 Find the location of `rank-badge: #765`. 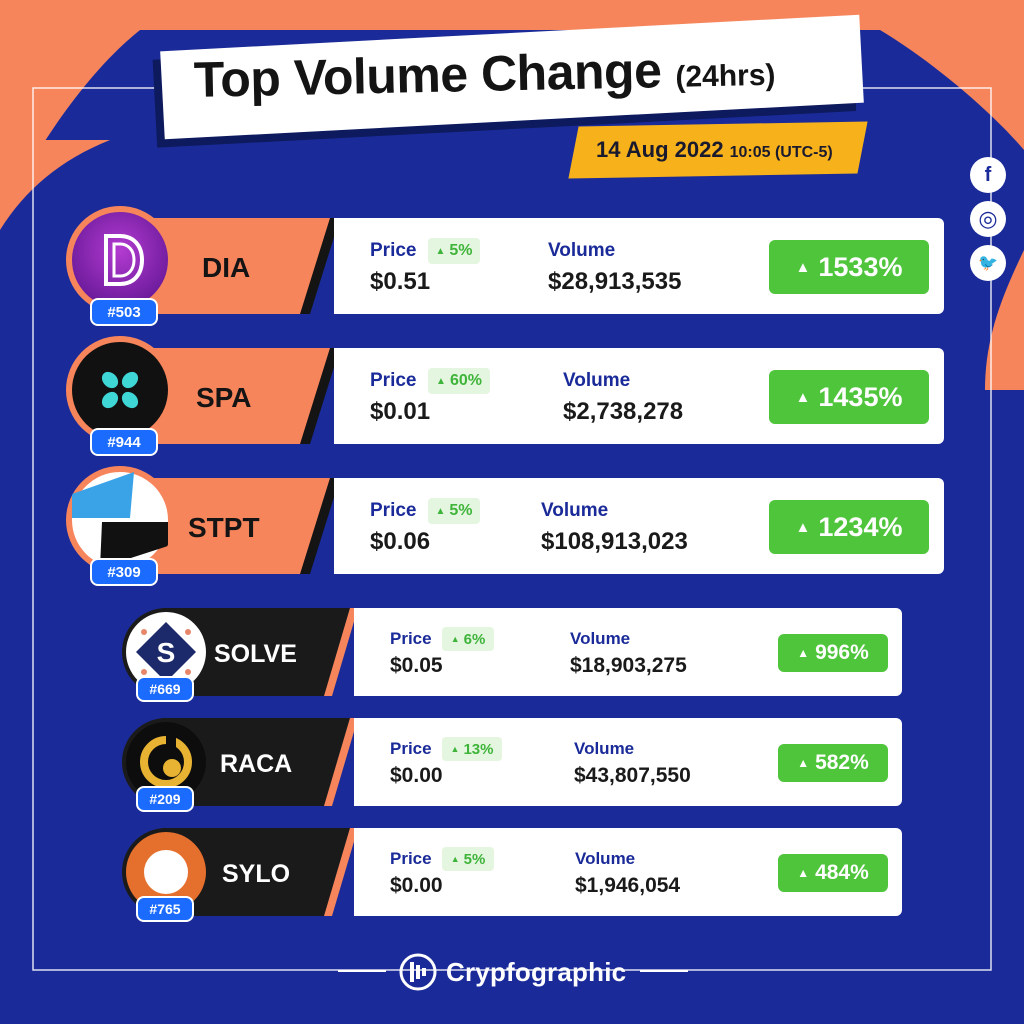

rank-badge: #765 is located at coordinates (165, 909).